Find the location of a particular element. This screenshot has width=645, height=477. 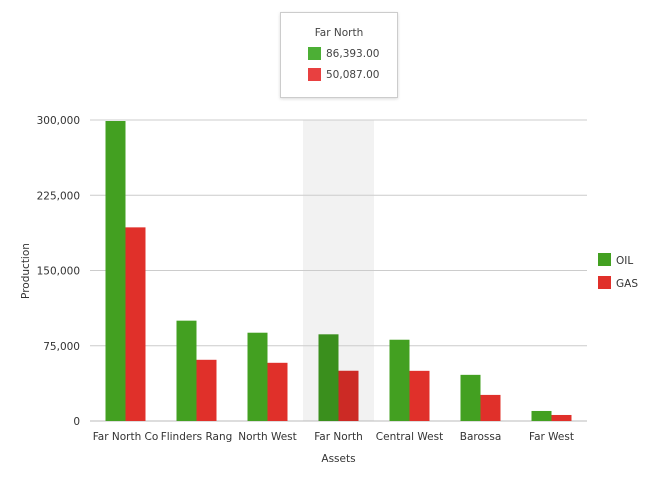

y-tick-label: 0 is located at coordinates (76, 422).